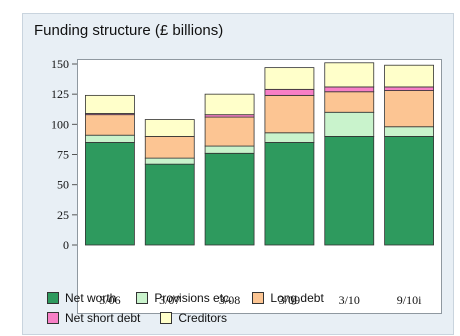 This screenshot has height=336, width=460. I want to click on legend-label: Net short debt, so click(103, 318).